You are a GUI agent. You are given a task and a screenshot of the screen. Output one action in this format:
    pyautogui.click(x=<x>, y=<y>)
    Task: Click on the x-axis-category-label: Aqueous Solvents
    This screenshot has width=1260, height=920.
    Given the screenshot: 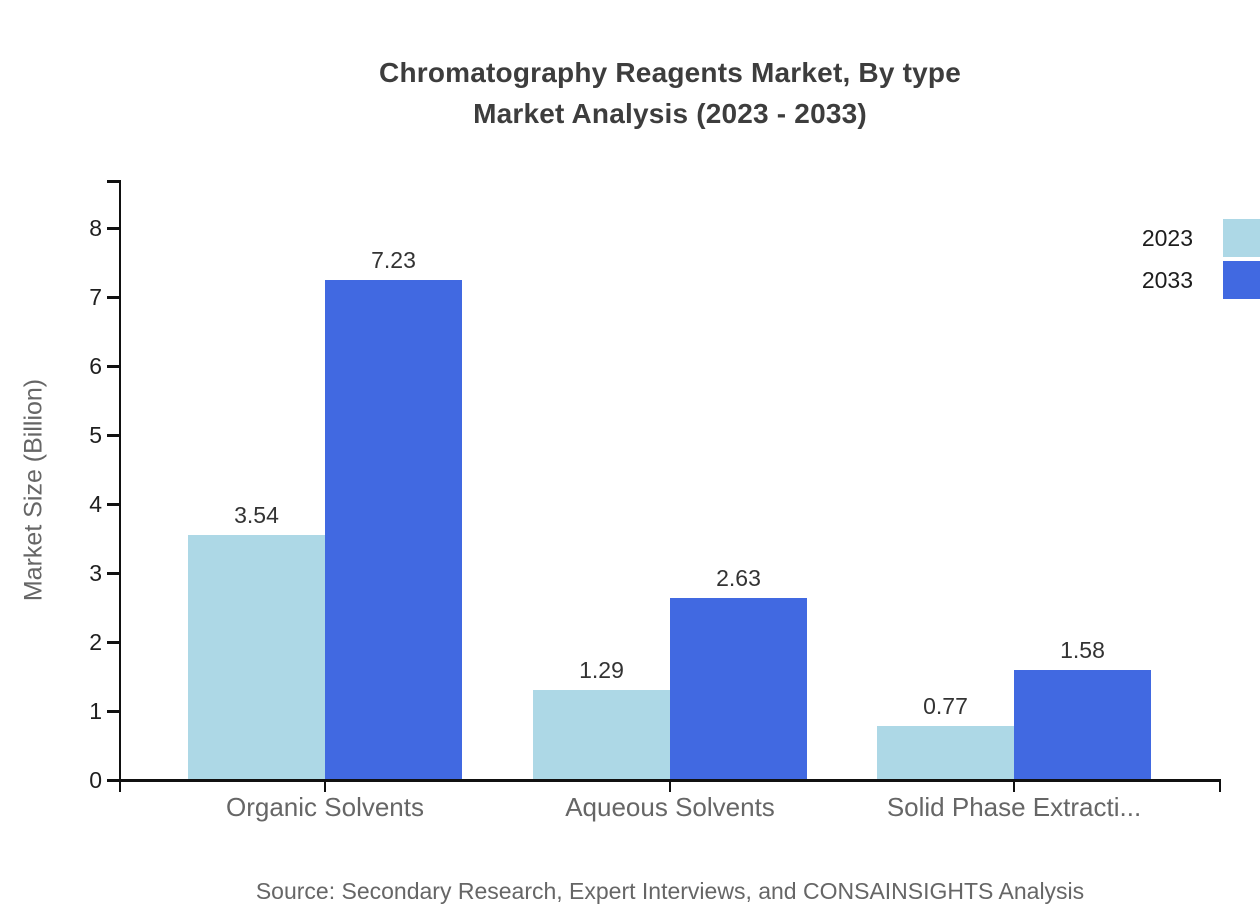 What is the action you would take?
    pyautogui.click(x=670, y=807)
    